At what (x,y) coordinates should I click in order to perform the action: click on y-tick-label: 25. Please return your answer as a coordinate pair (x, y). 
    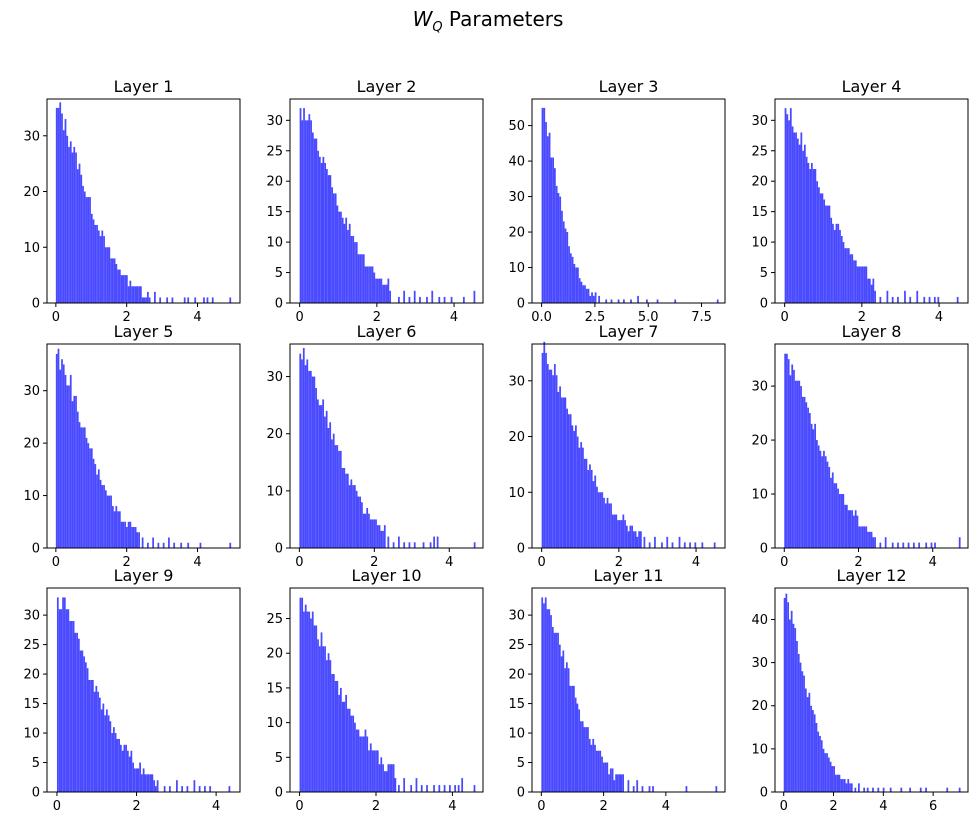
    Looking at the image, I should click on (31, 645).